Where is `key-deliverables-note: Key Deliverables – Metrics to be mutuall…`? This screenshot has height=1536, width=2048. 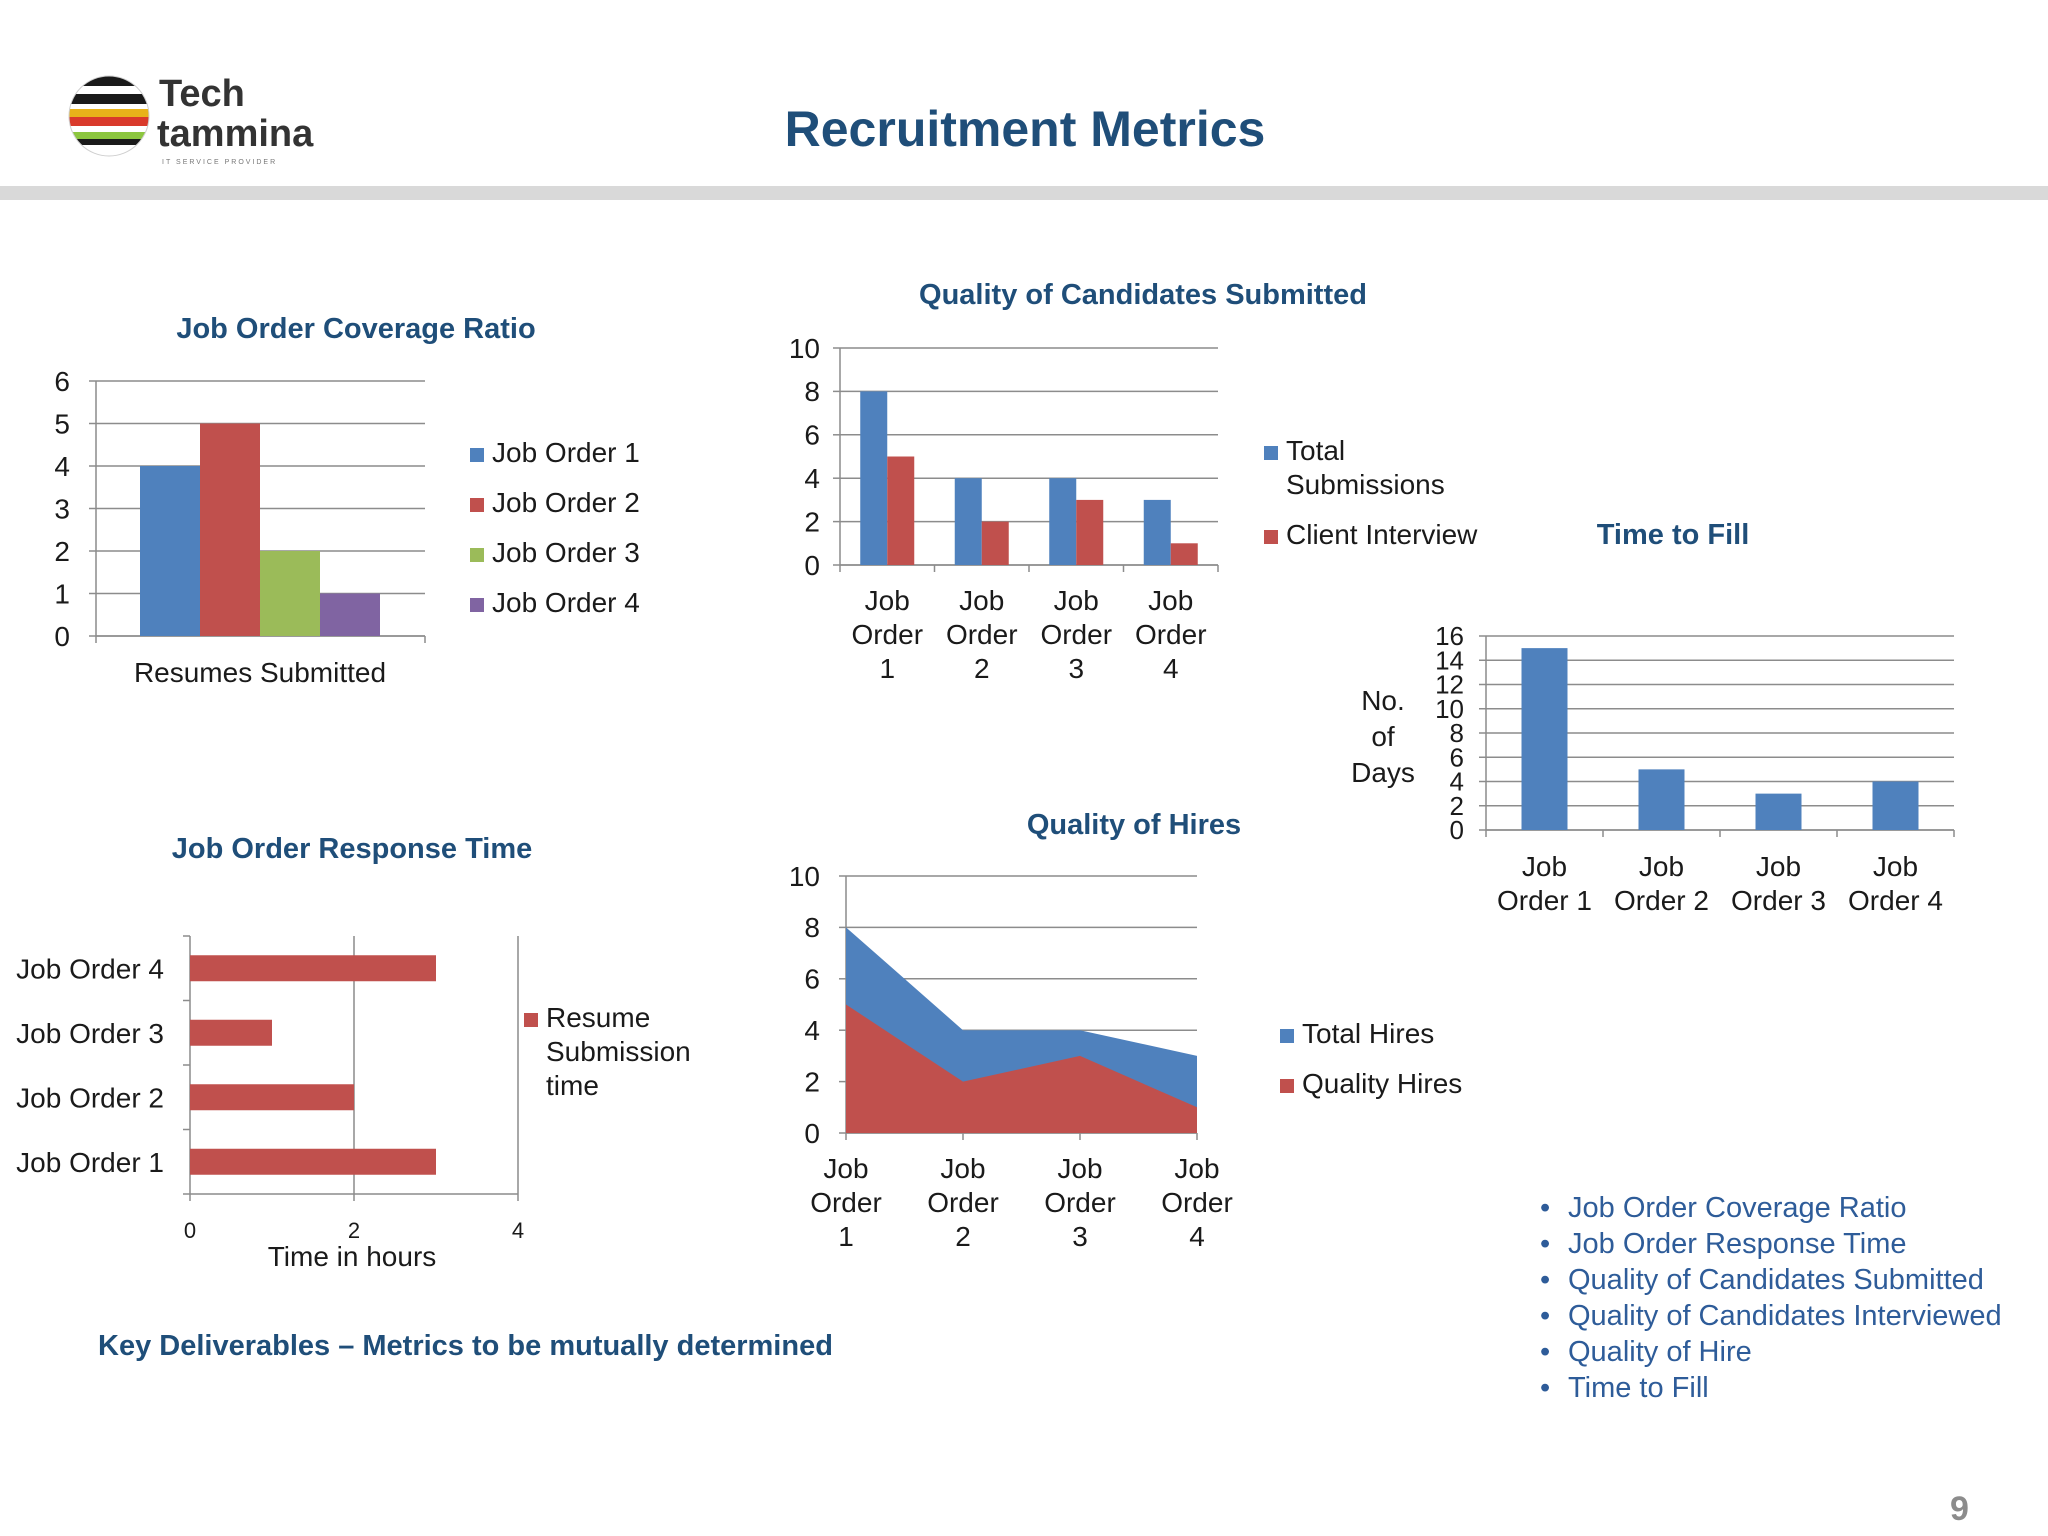
key-deliverables-note: Key Deliverables – Metrics to be mutuall… is located at coordinates (465, 1346).